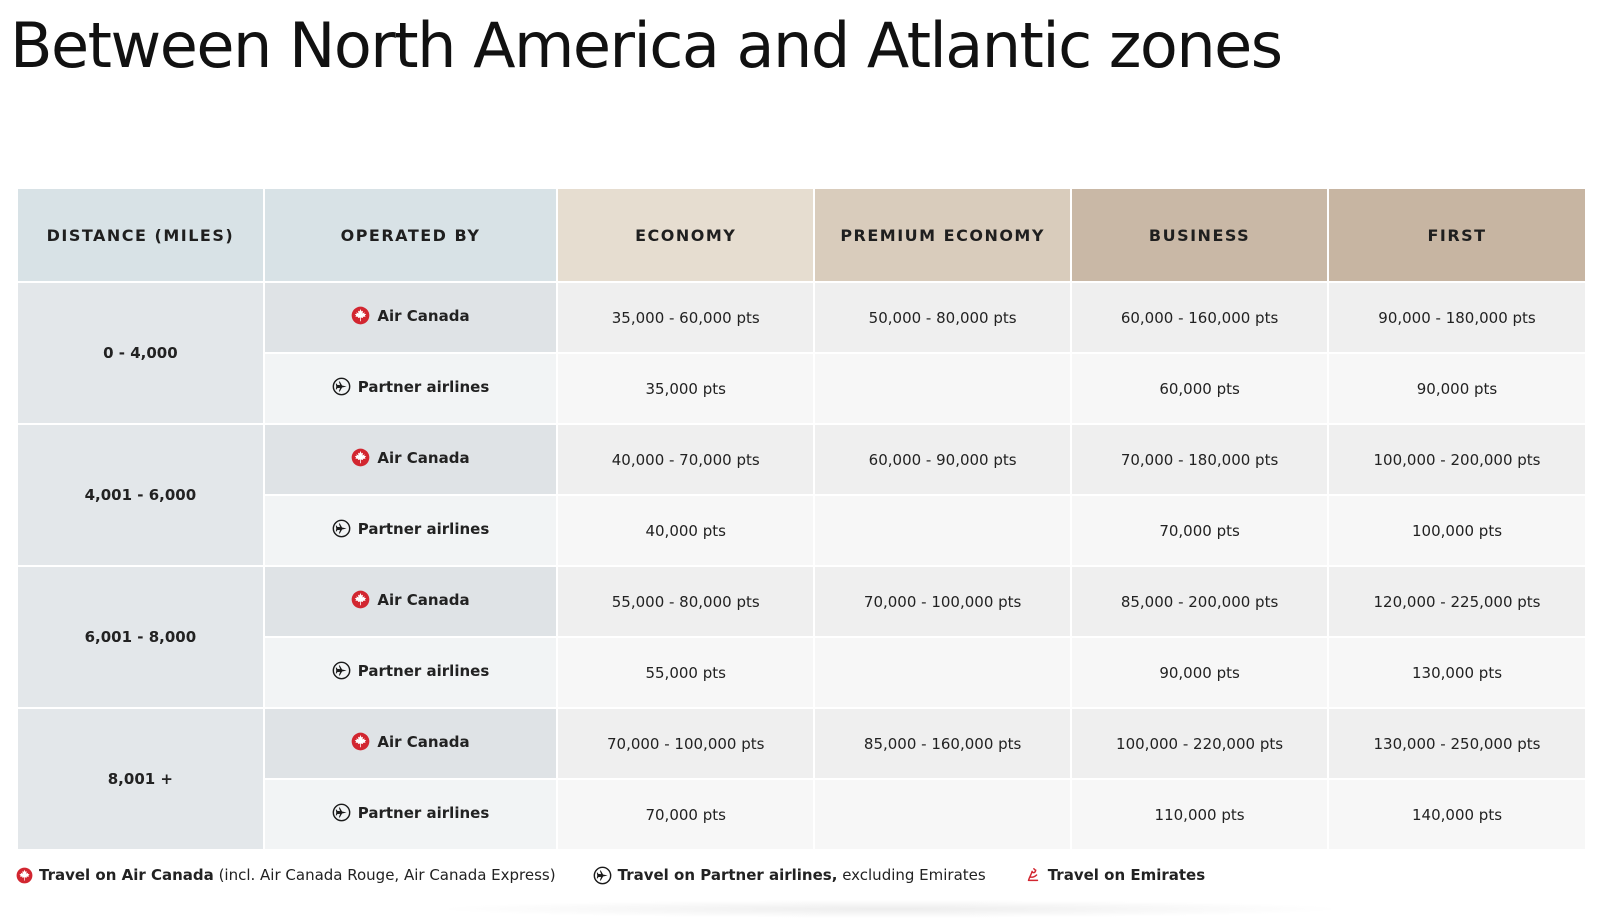  Describe the element at coordinates (943, 236) in the screenshot. I see `header-premium-economy: PREMIUM ECONOMY` at that location.